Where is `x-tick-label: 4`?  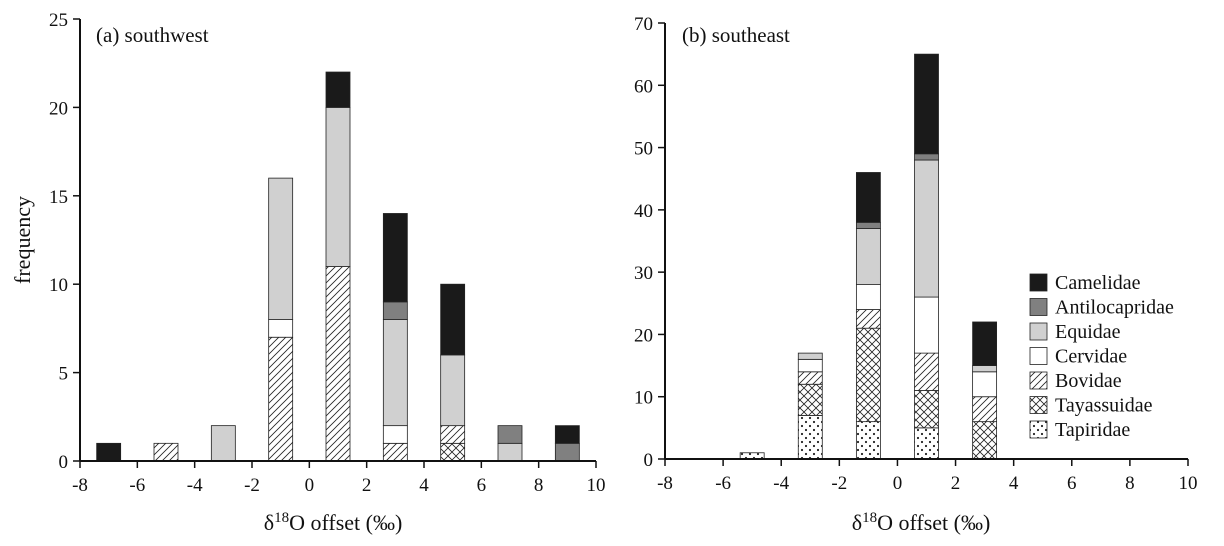 x-tick-label: 4 is located at coordinates (1014, 483).